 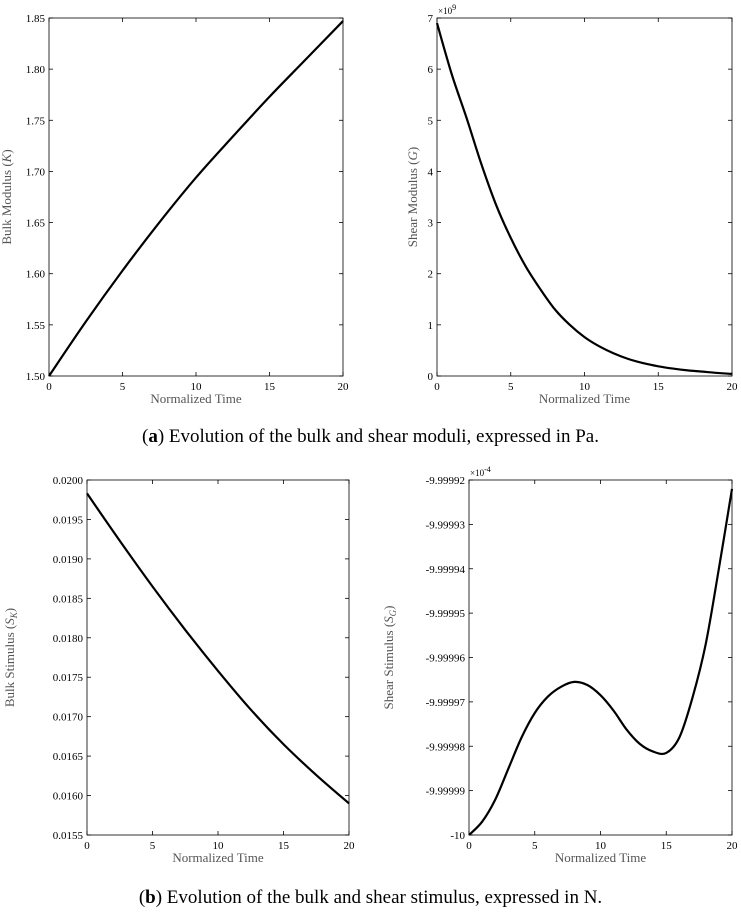 I want to click on y-tick-label: -9.99993, so click(x=446, y=525).